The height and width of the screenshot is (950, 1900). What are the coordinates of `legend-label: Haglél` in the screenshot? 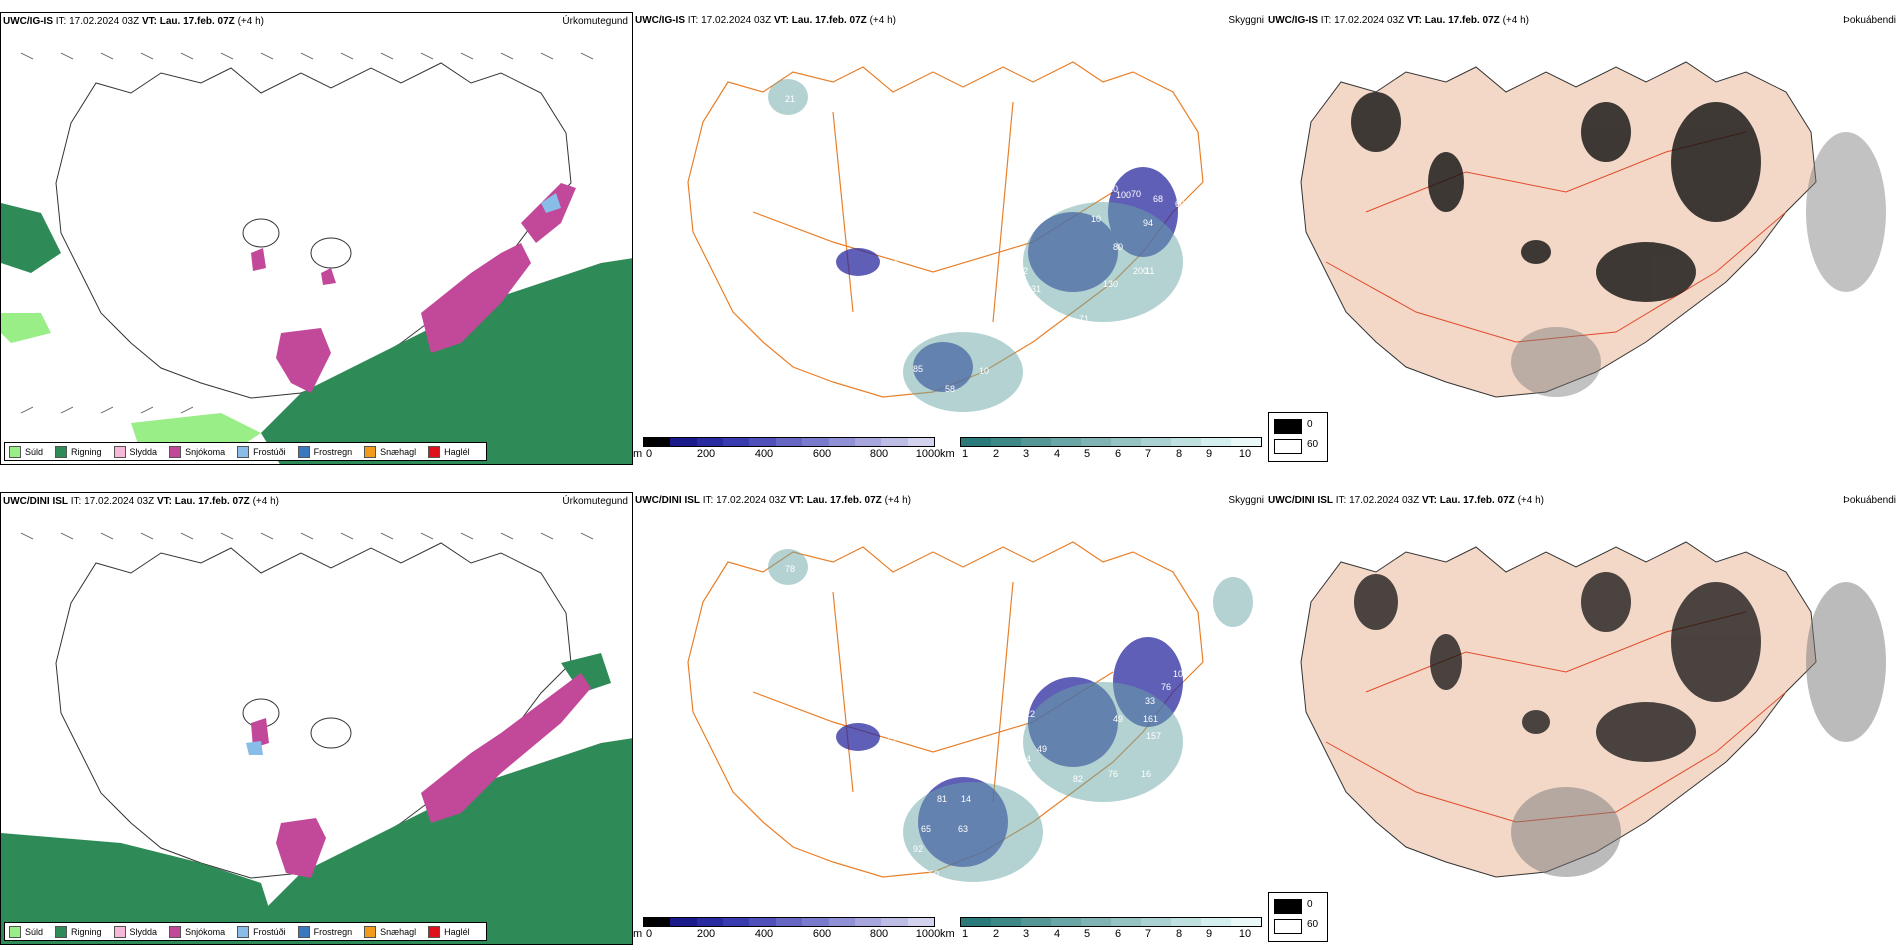 It's located at (457, 931).